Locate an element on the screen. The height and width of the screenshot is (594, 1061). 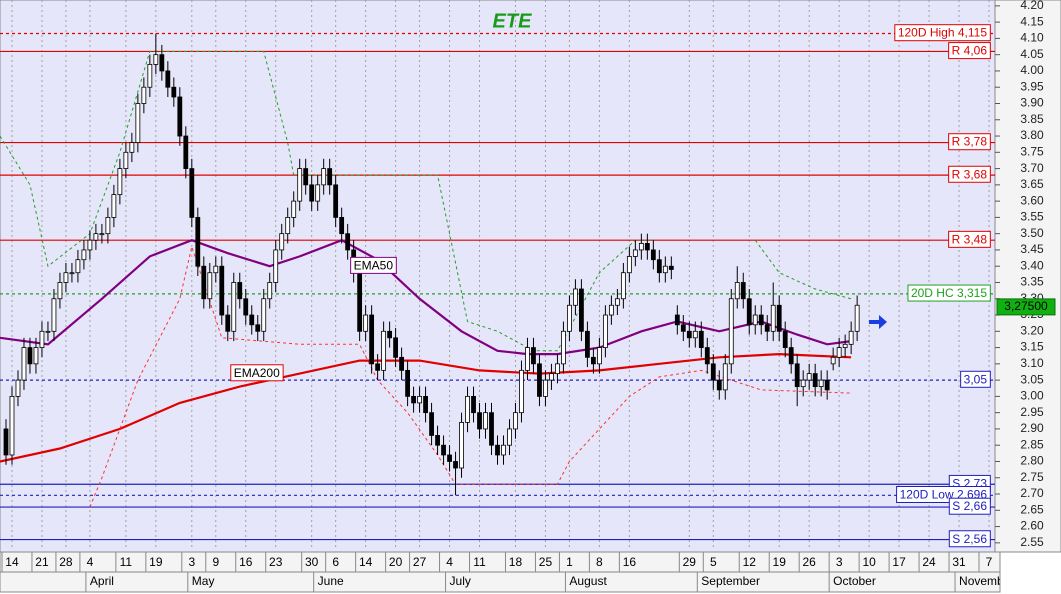
x-tick-label: 20 is located at coordinates (396, 562).